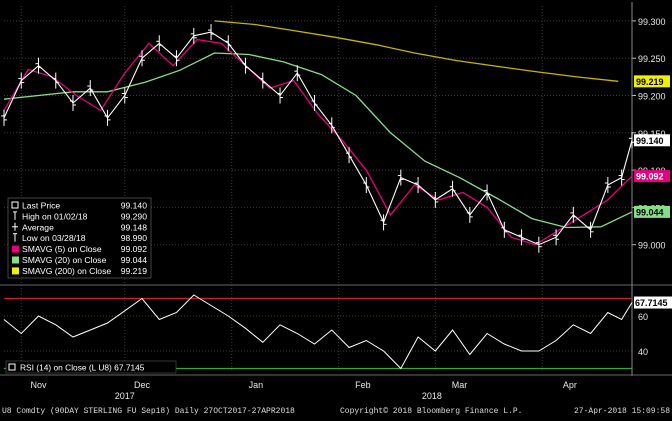  I want to click on series-smavg-200-on-close, so click(416, 51).